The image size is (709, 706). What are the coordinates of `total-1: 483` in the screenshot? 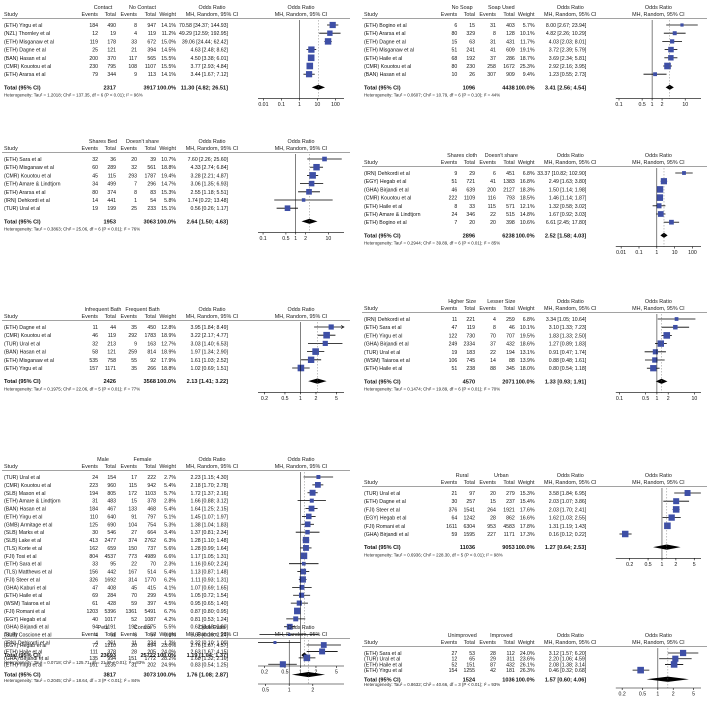 It's located at (111, 502).